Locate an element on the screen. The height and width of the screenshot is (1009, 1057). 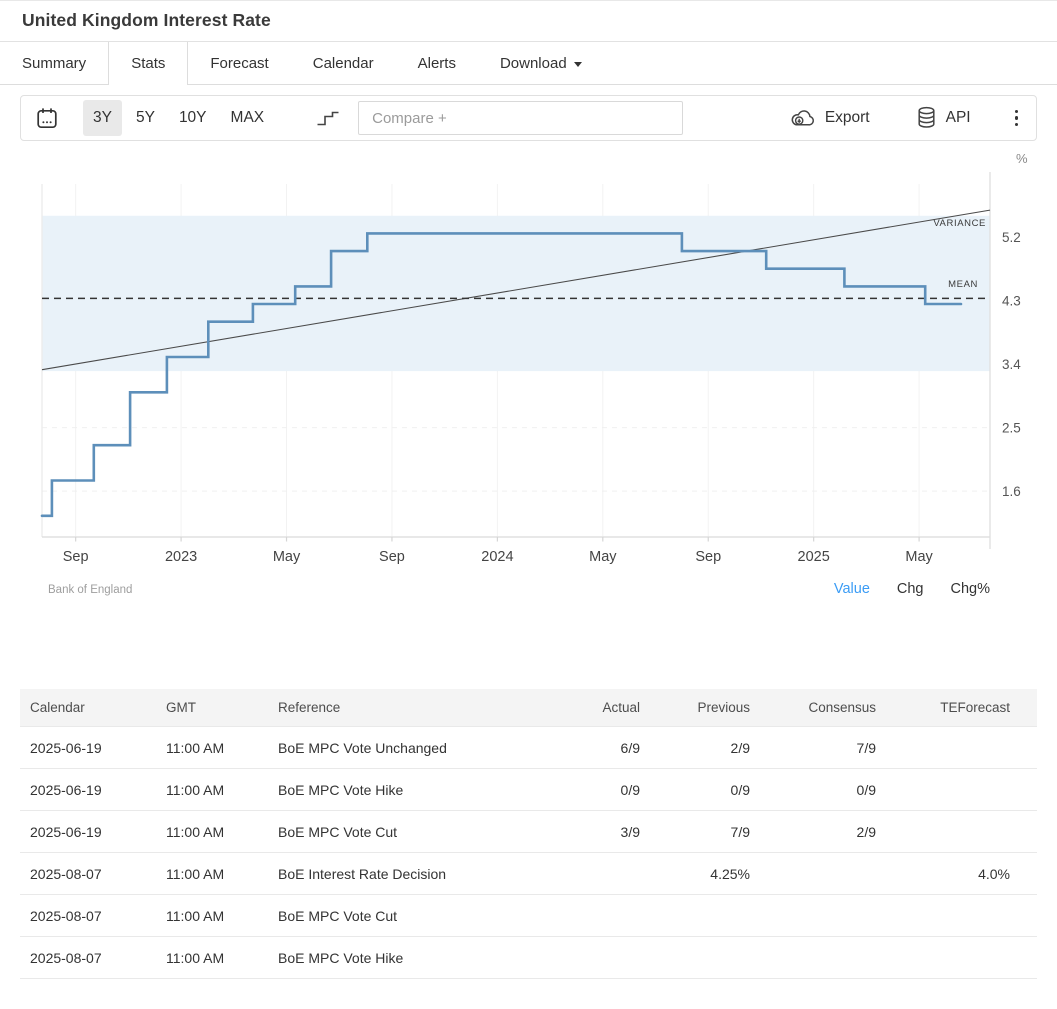
x-tick-label: 2024 is located at coordinates (497, 557).